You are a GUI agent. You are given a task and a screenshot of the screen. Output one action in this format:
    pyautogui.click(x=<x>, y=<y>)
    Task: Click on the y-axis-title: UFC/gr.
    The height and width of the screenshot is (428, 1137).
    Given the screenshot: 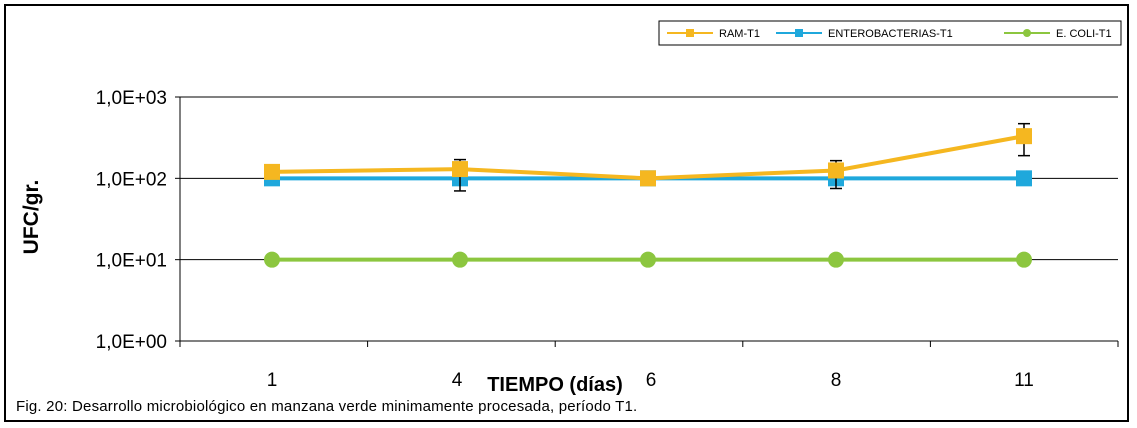 What is the action you would take?
    pyautogui.click(x=31, y=217)
    